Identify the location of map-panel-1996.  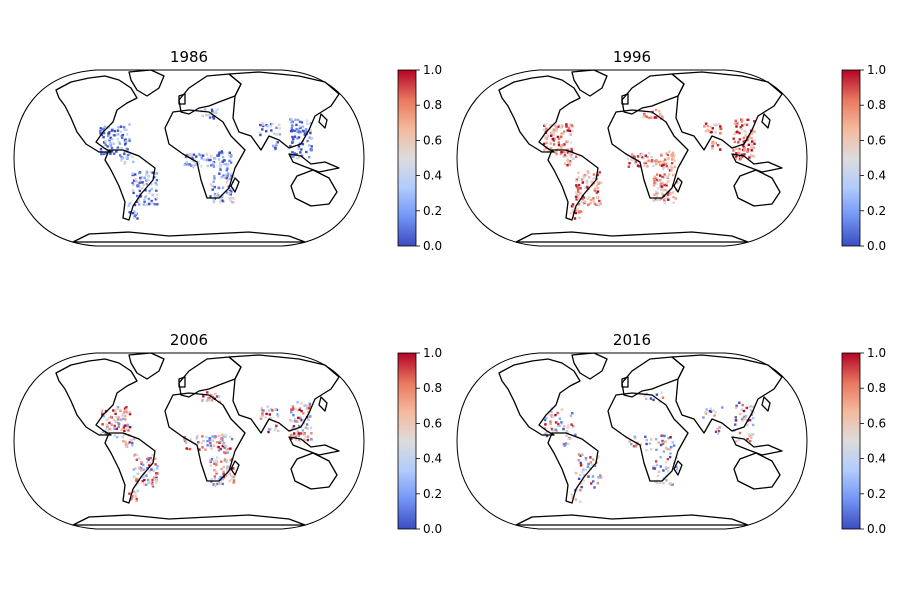
(632, 158).